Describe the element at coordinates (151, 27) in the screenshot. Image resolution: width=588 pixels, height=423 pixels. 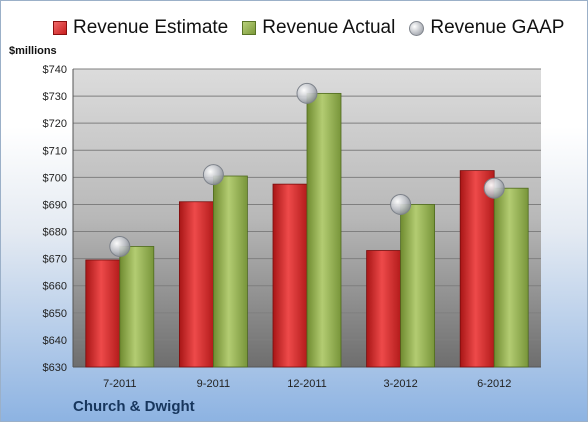
I see `legend-label-estimate: Revenue Estimate` at that location.